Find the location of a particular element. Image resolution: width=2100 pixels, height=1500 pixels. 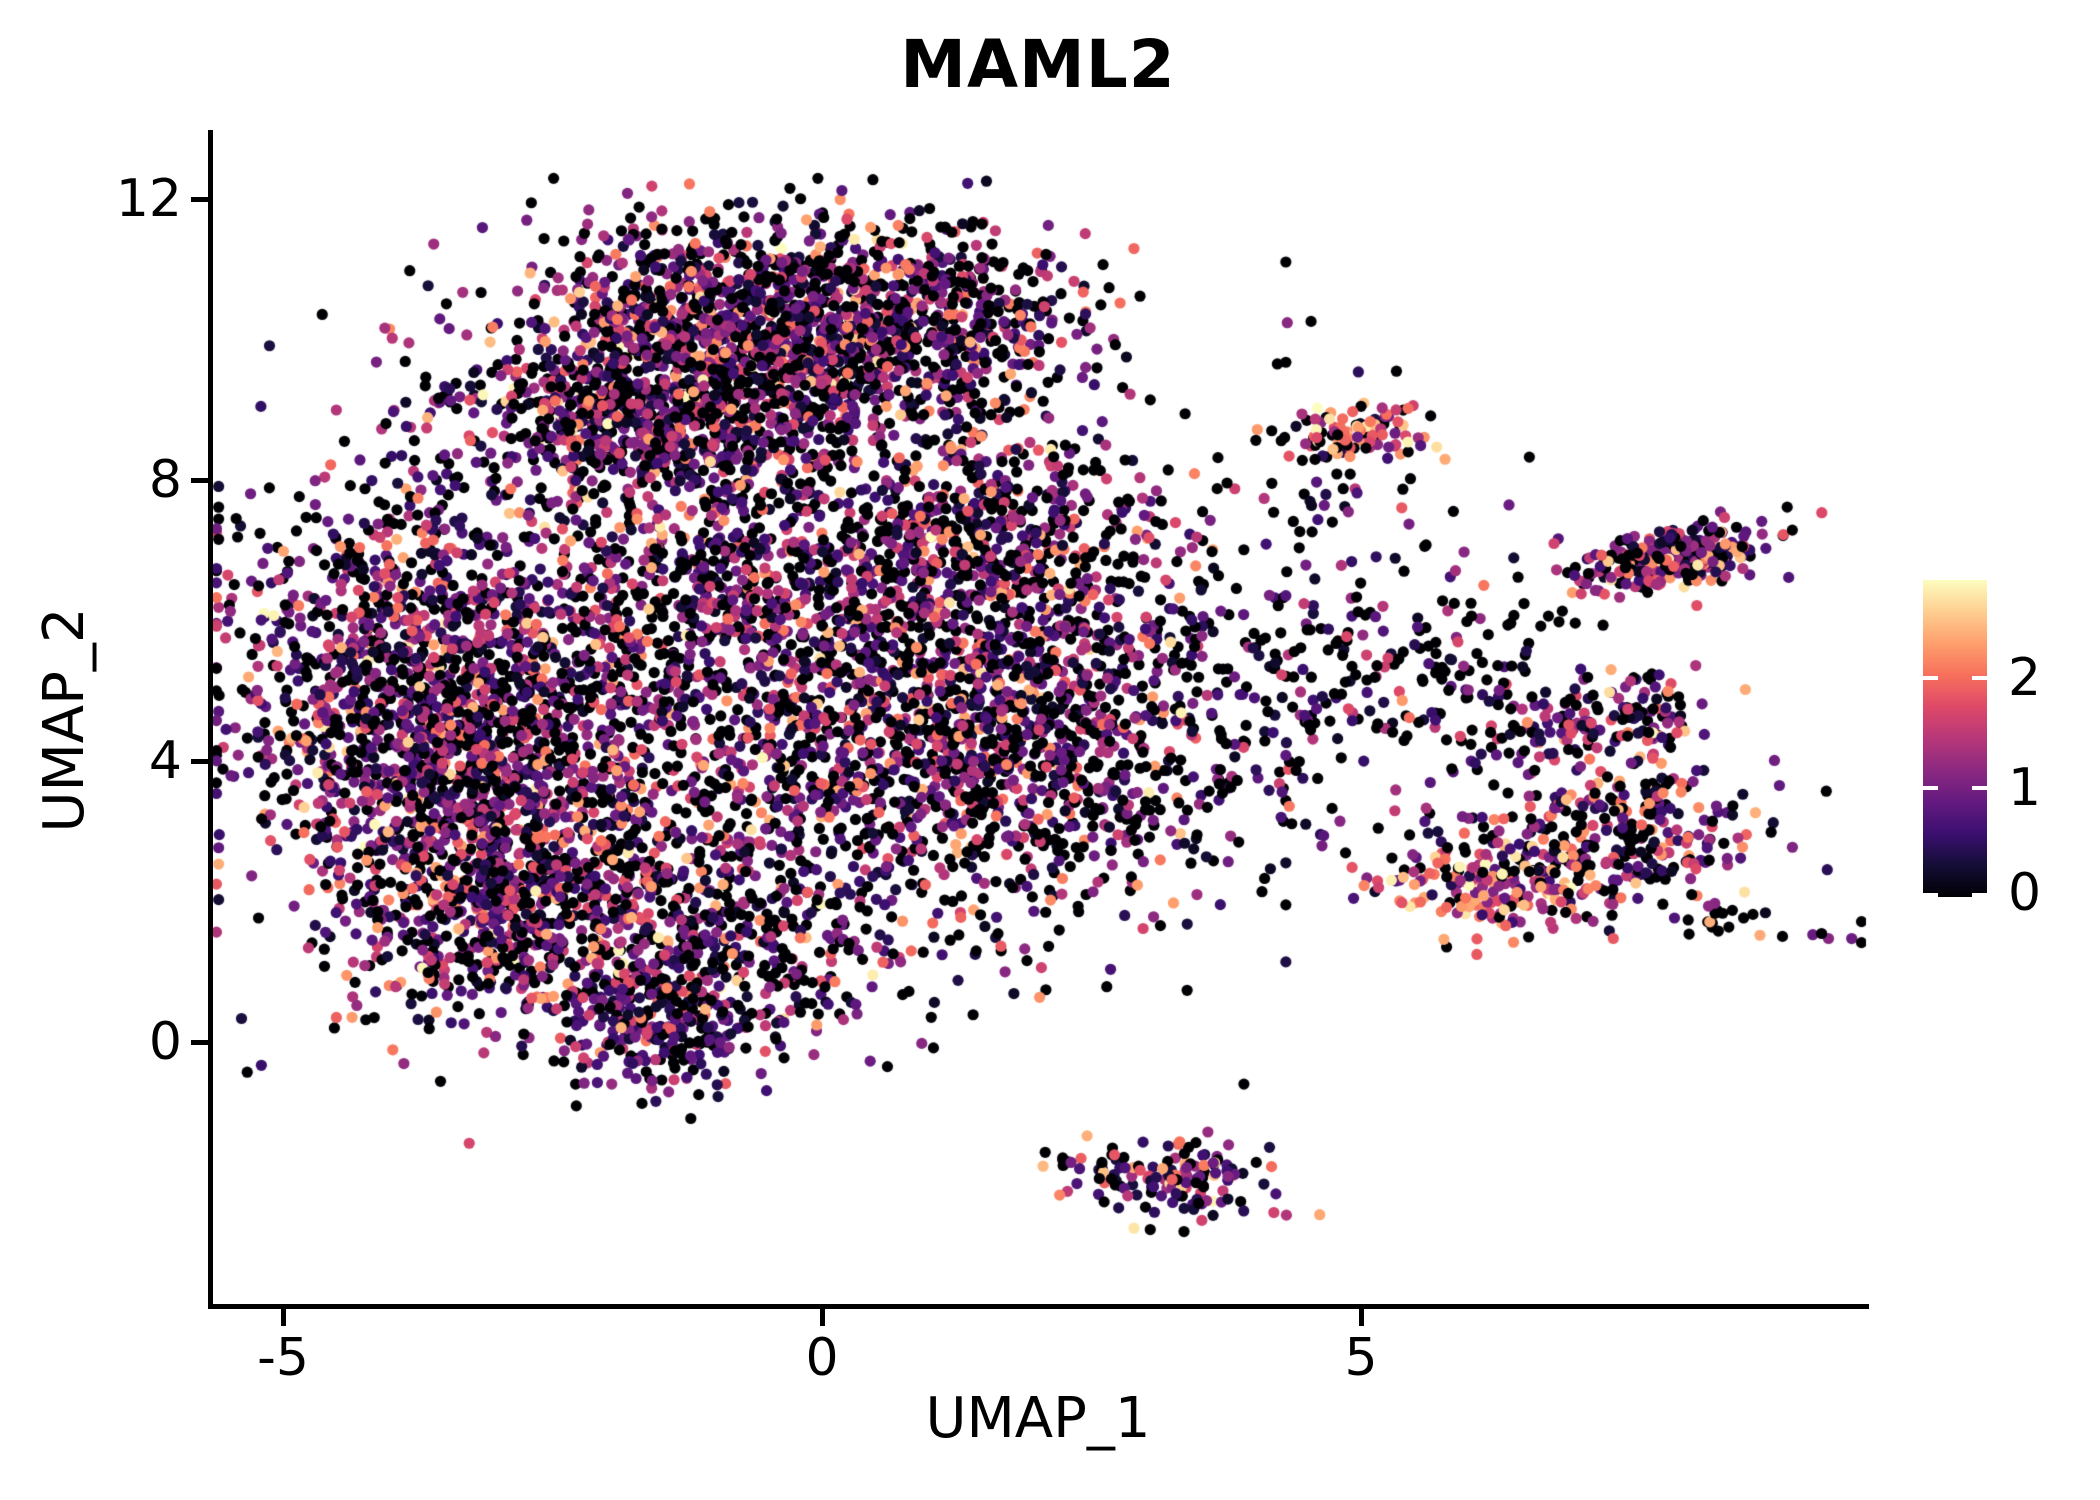

expression-colorbar is located at coordinates (1955, 738).